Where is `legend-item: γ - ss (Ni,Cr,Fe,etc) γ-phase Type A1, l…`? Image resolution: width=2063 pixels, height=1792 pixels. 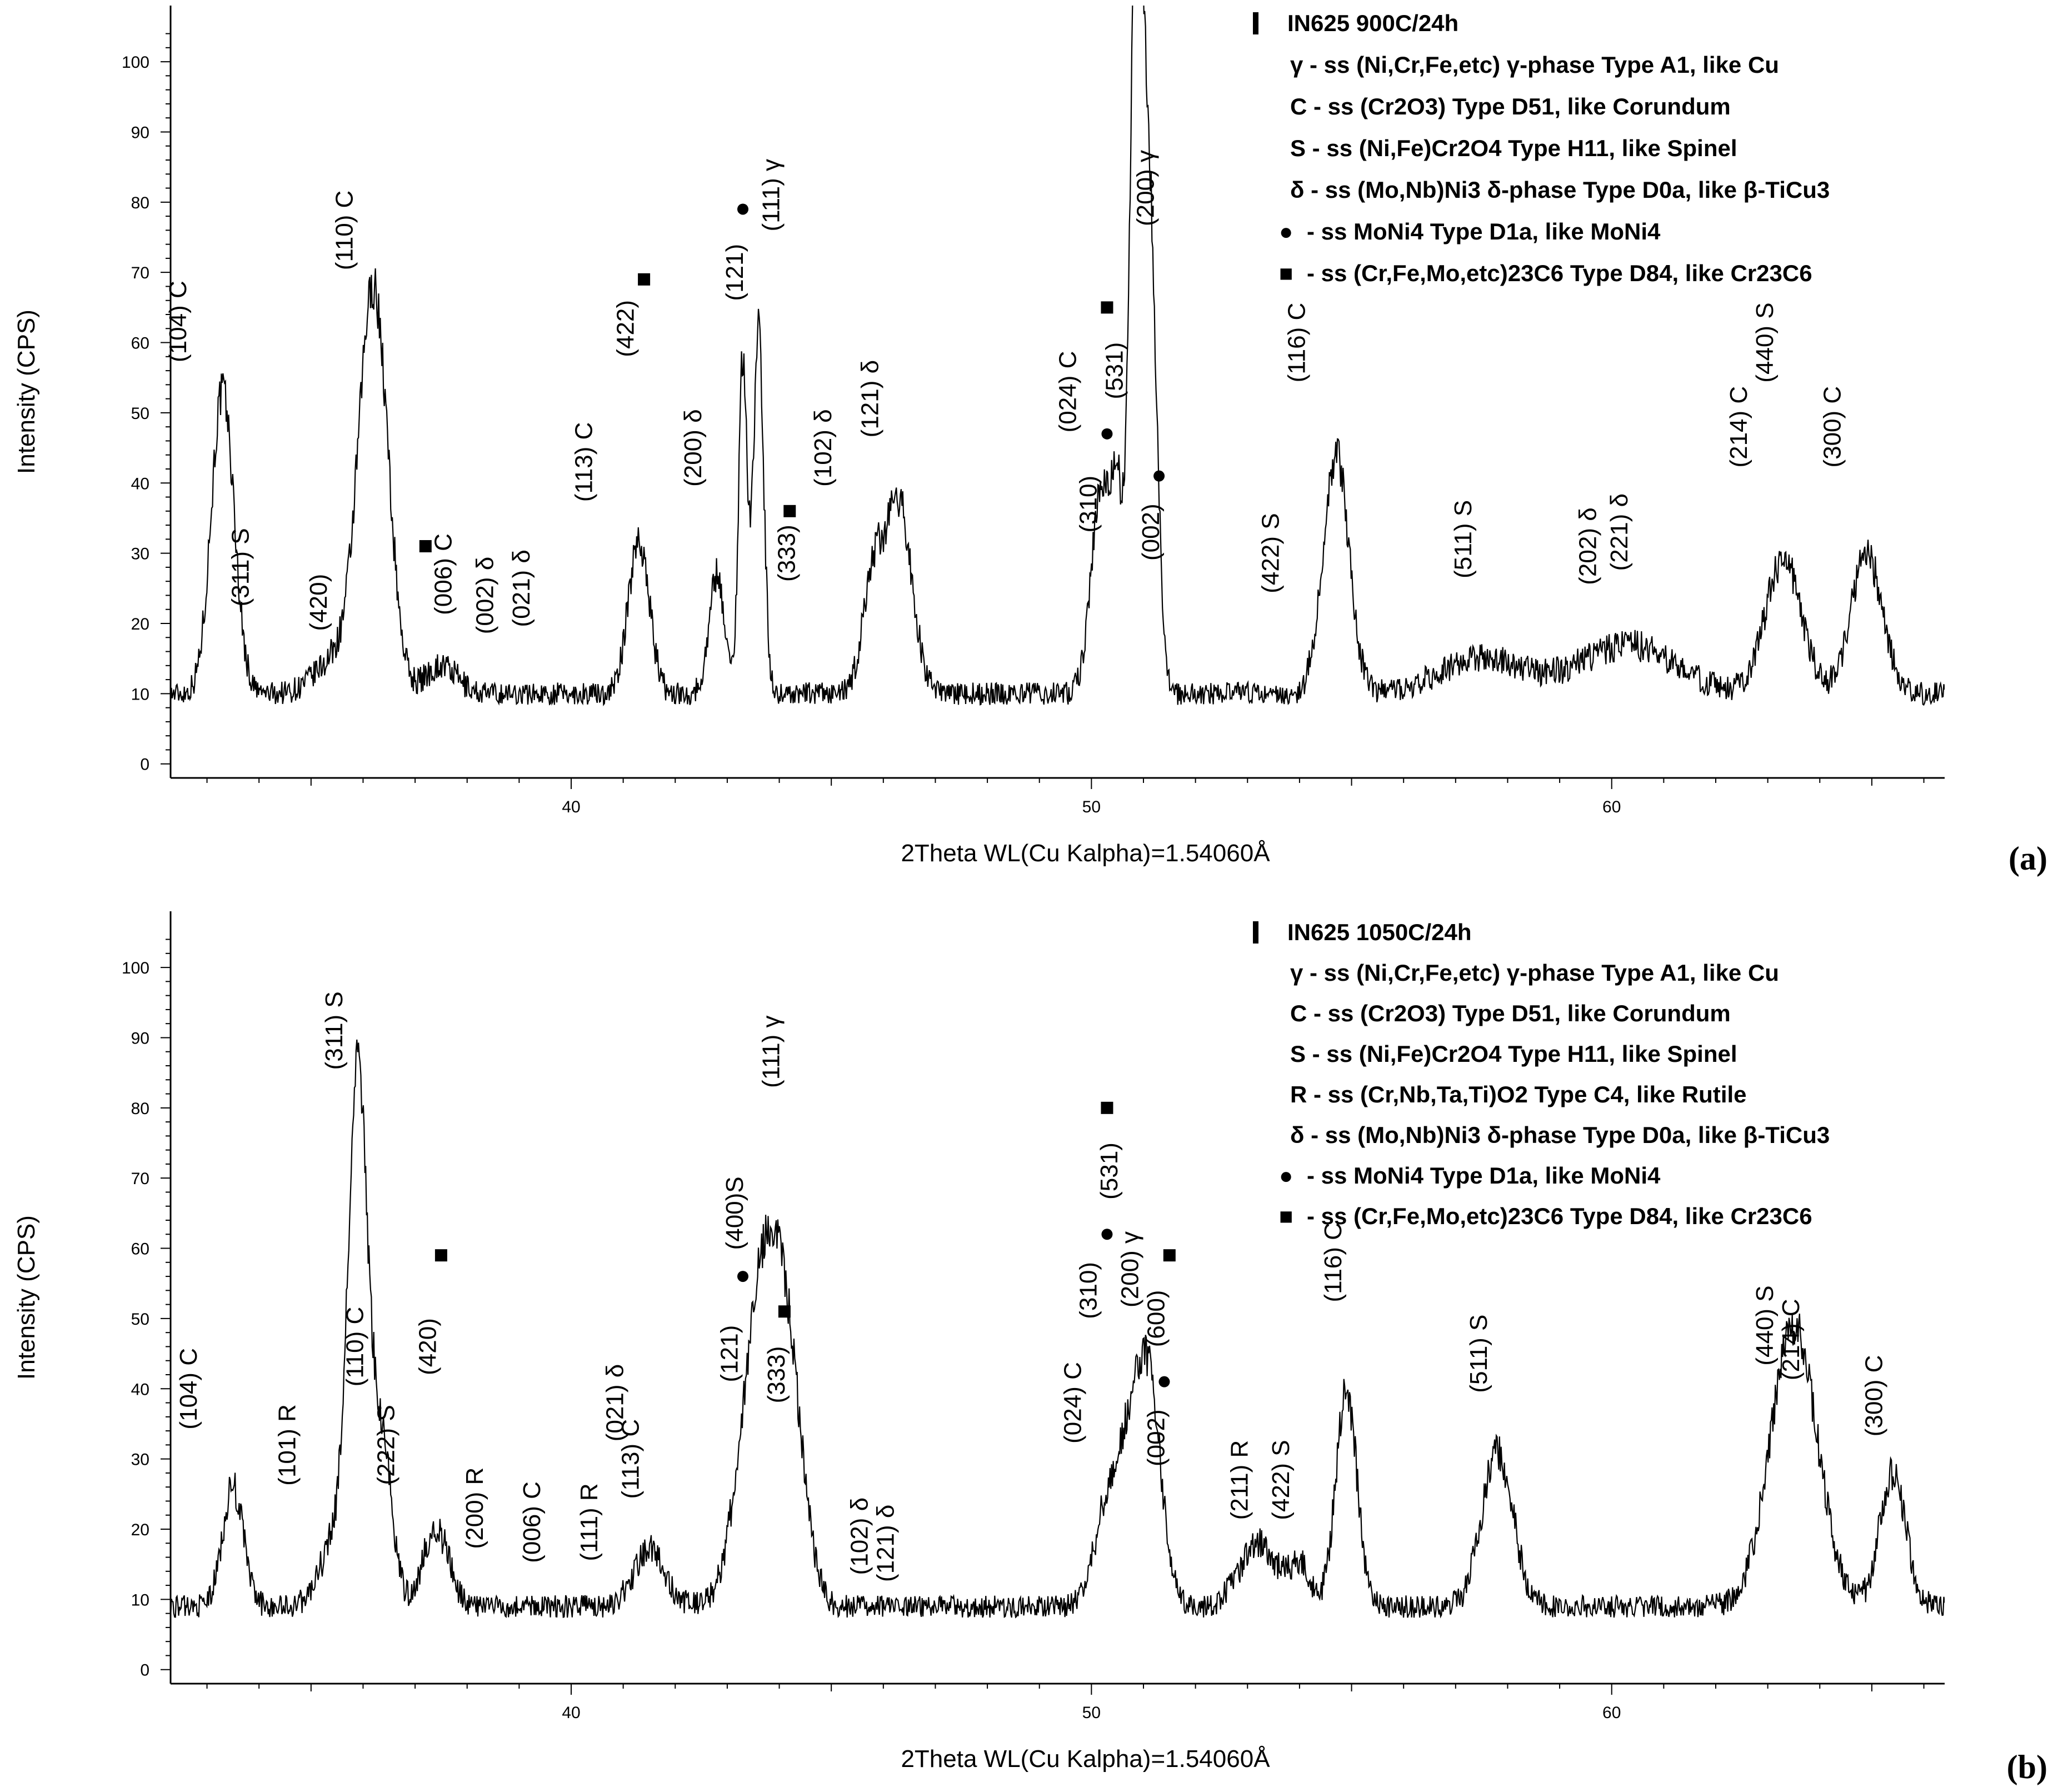
legend-item: γ - ss (Ni,Cr,Fe,etc) γ-phase Type A1, l… is located at coordinates (1534, 973).